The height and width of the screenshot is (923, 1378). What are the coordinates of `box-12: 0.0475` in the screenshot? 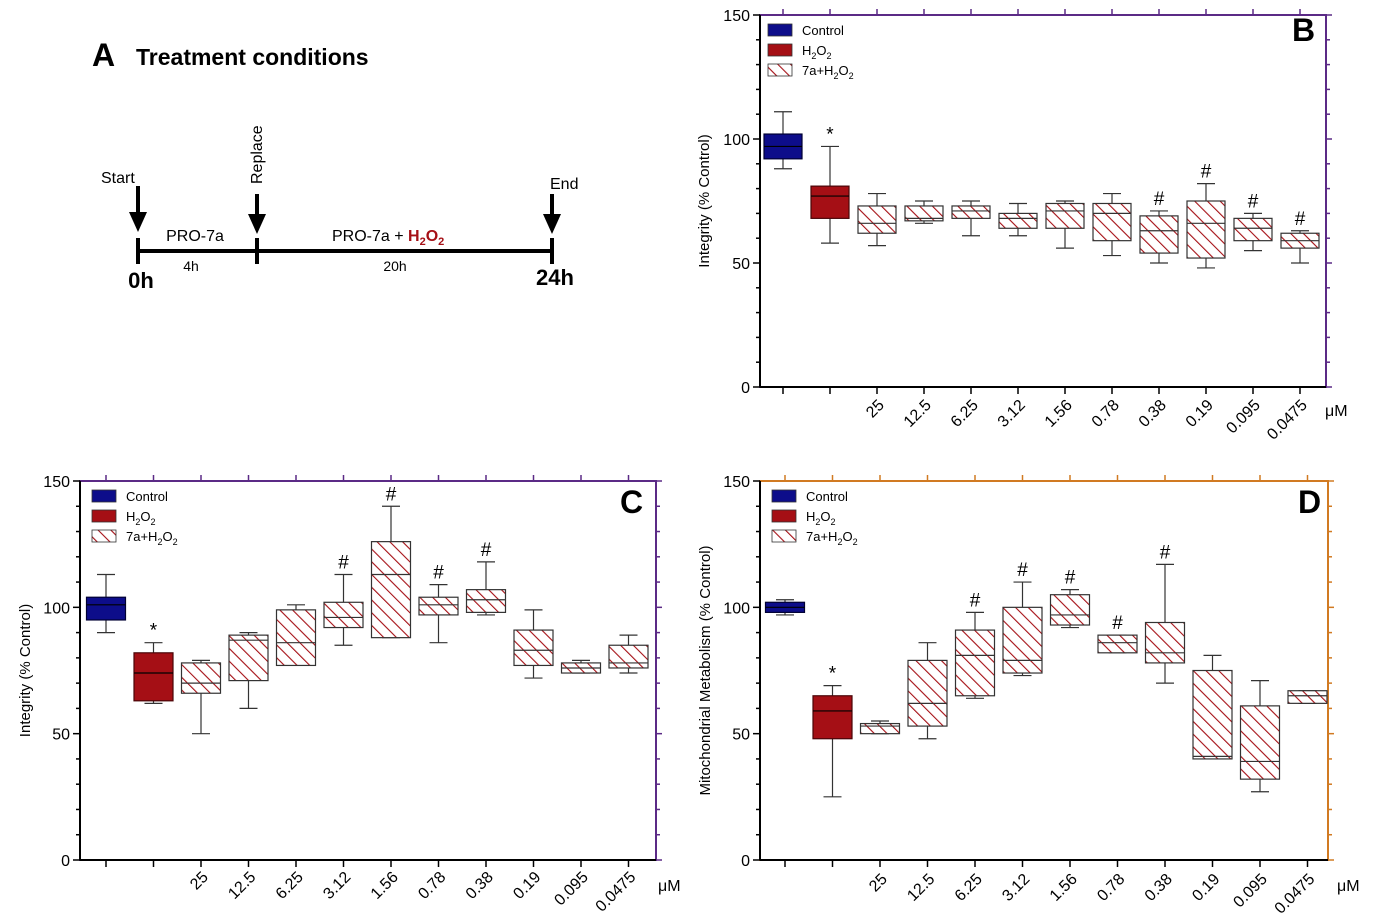 It's located at (621, 695).